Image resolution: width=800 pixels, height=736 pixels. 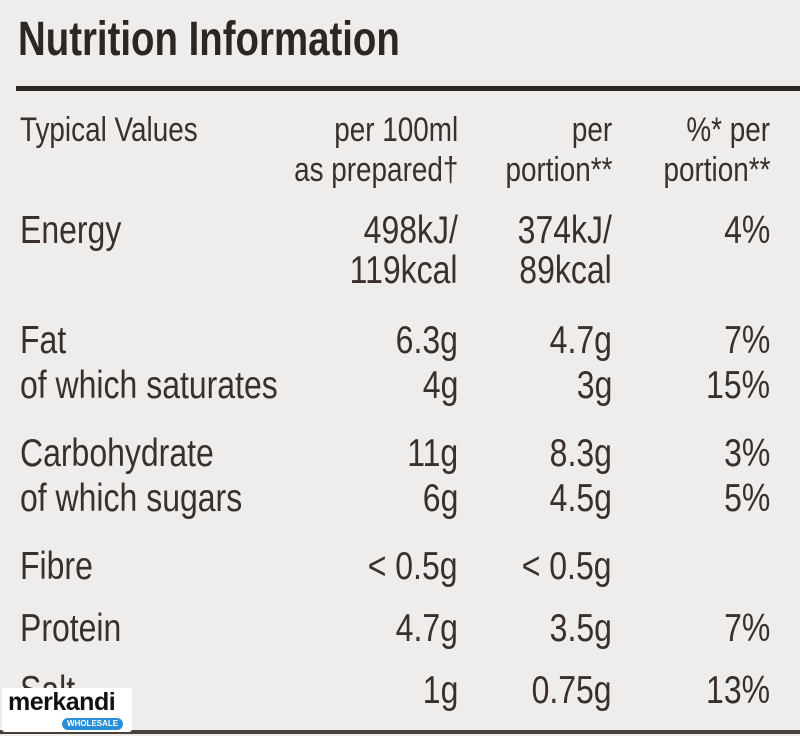 What do you see at coordinates (580, 628) in the screenshot?
I see `row-value: 3.5g` at bounding box center [580, 628].